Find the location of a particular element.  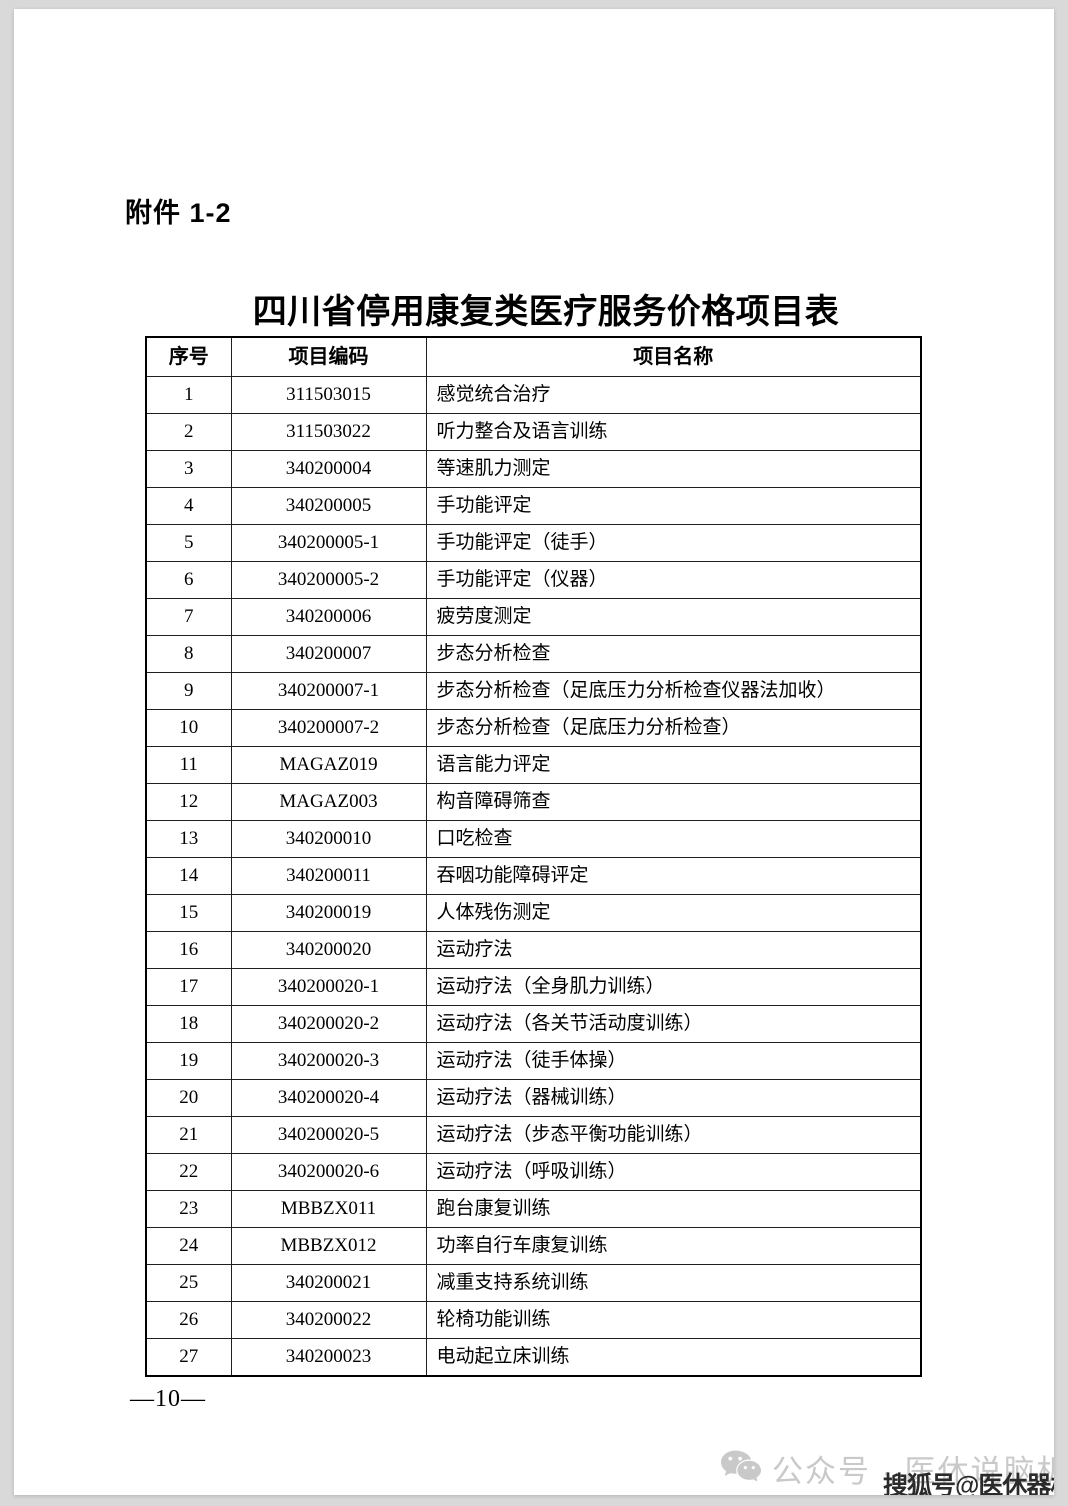

cell-seq: 11 is located at coordinates (188, 765).